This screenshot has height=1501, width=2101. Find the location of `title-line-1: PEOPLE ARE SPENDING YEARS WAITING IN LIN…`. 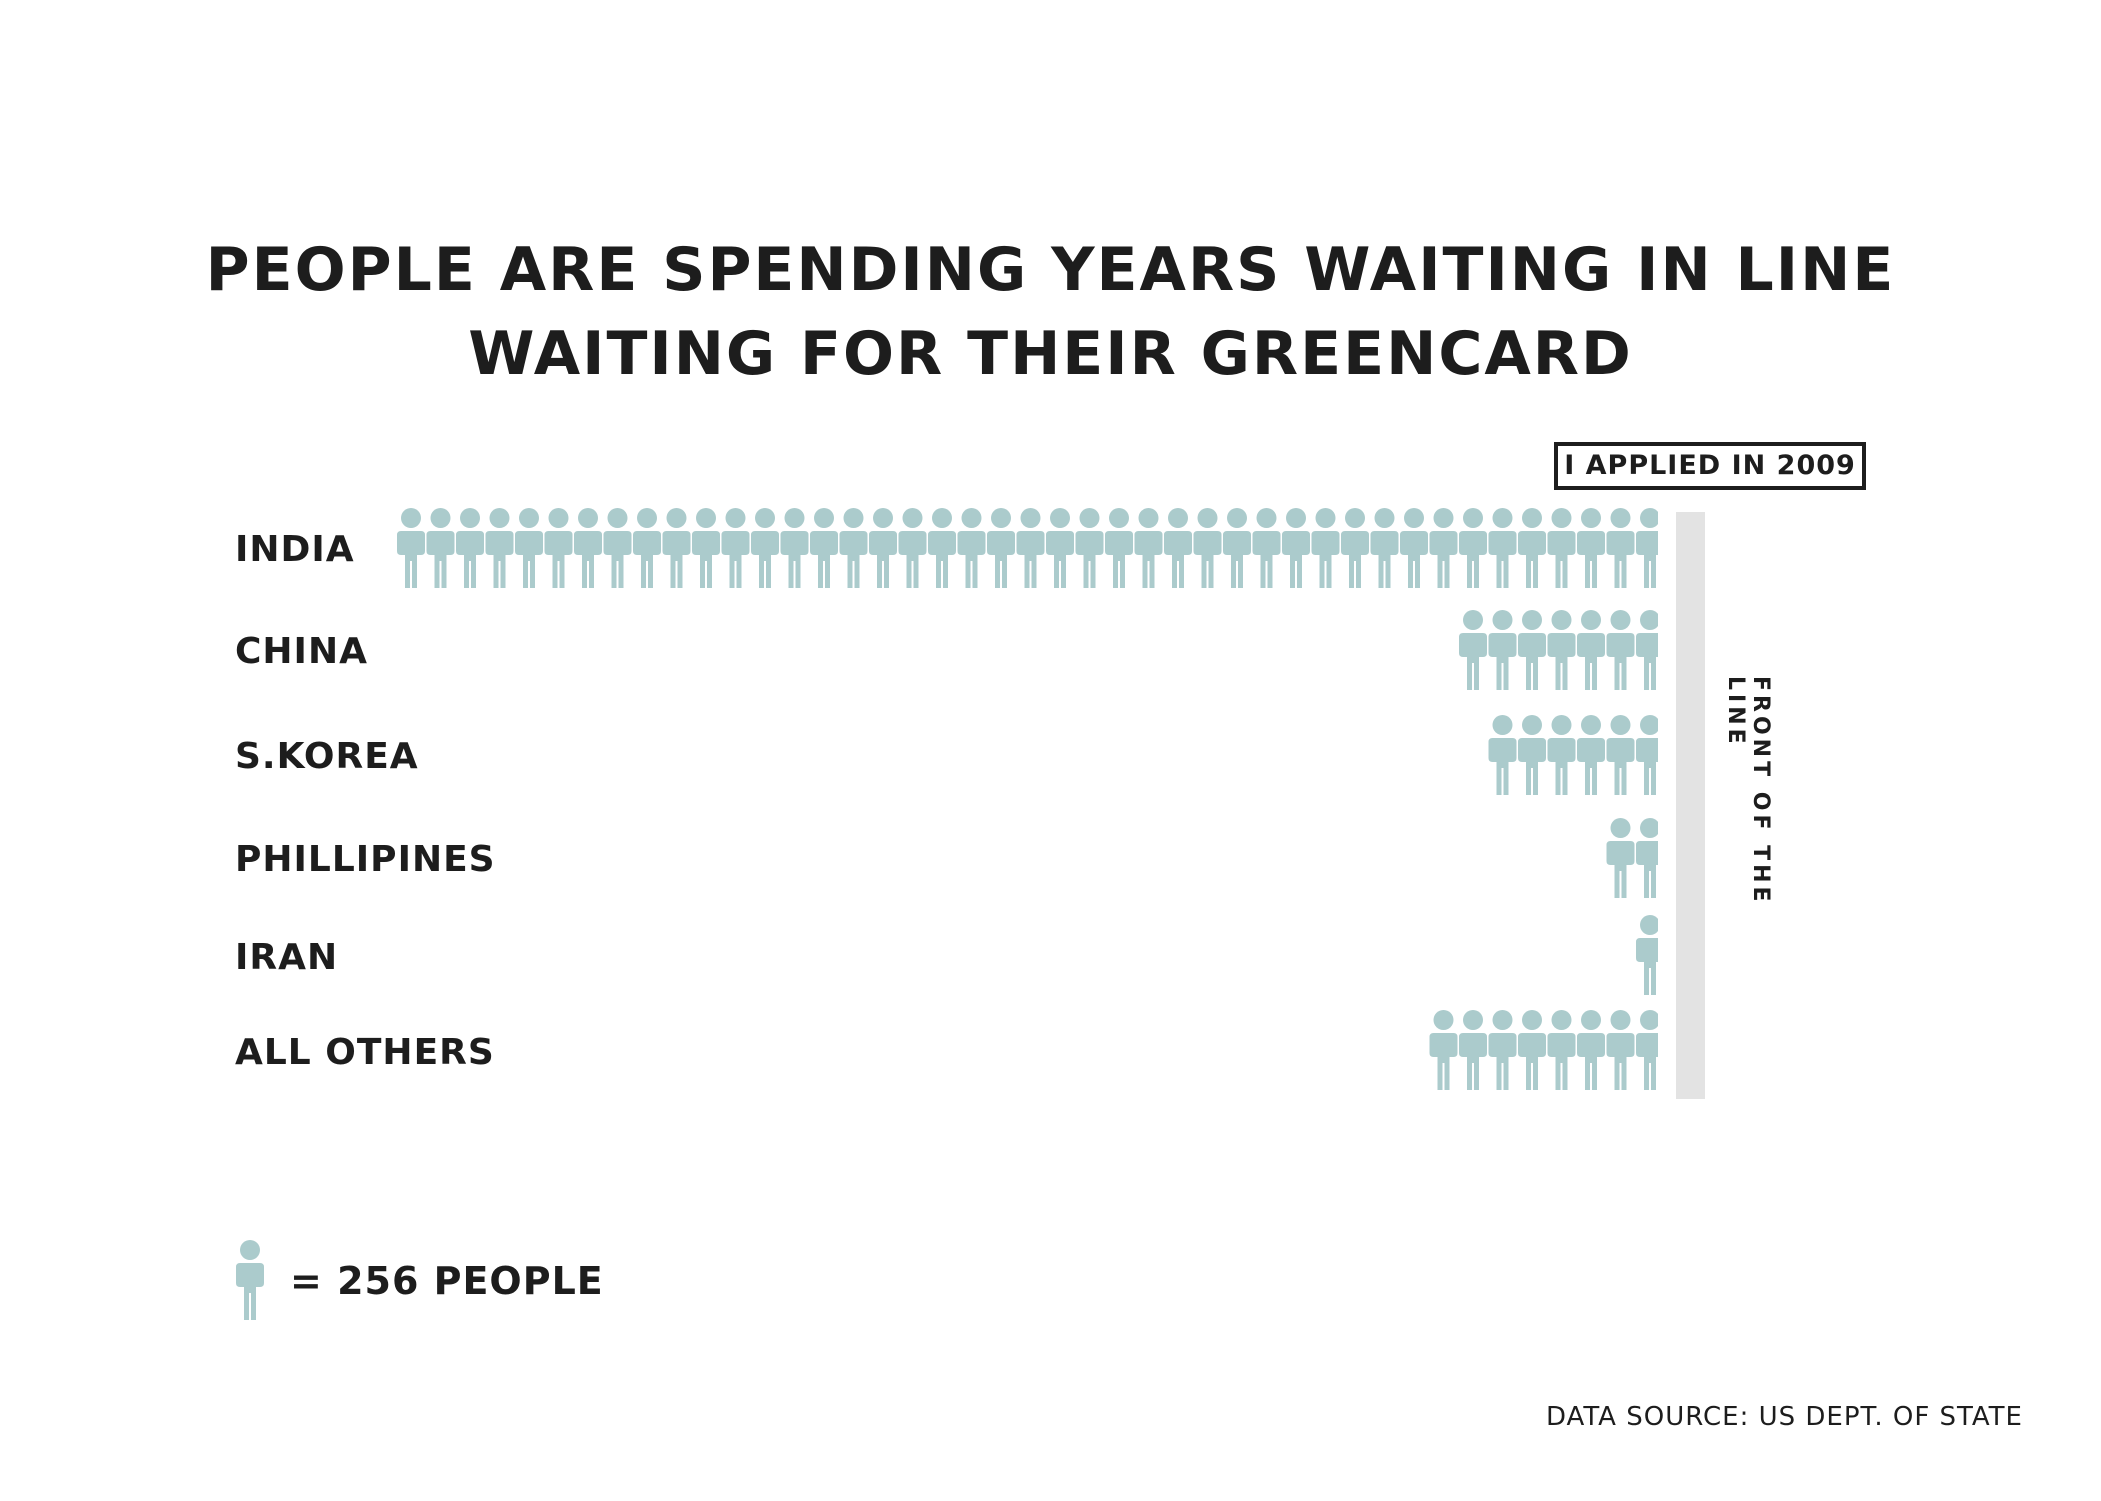

title-line-1: PEOPLE ARE SPENDING YEARS WAITING IN LIN… is located at coordinates (1050, 270).